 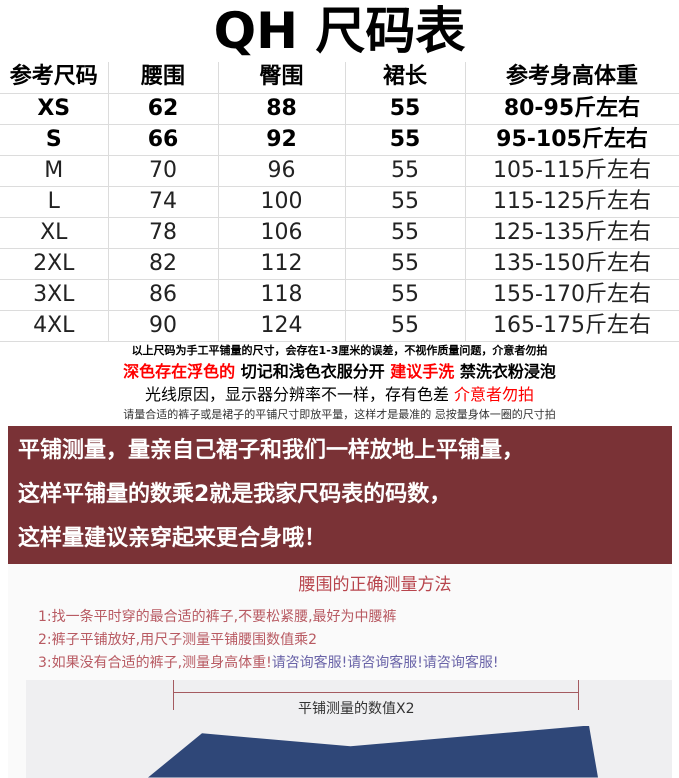 I want to click on step-1: 1:找一条平时穿的最合适的裤子,不要松紧腰,最好为中腰裤, so click(x=217, y=616).